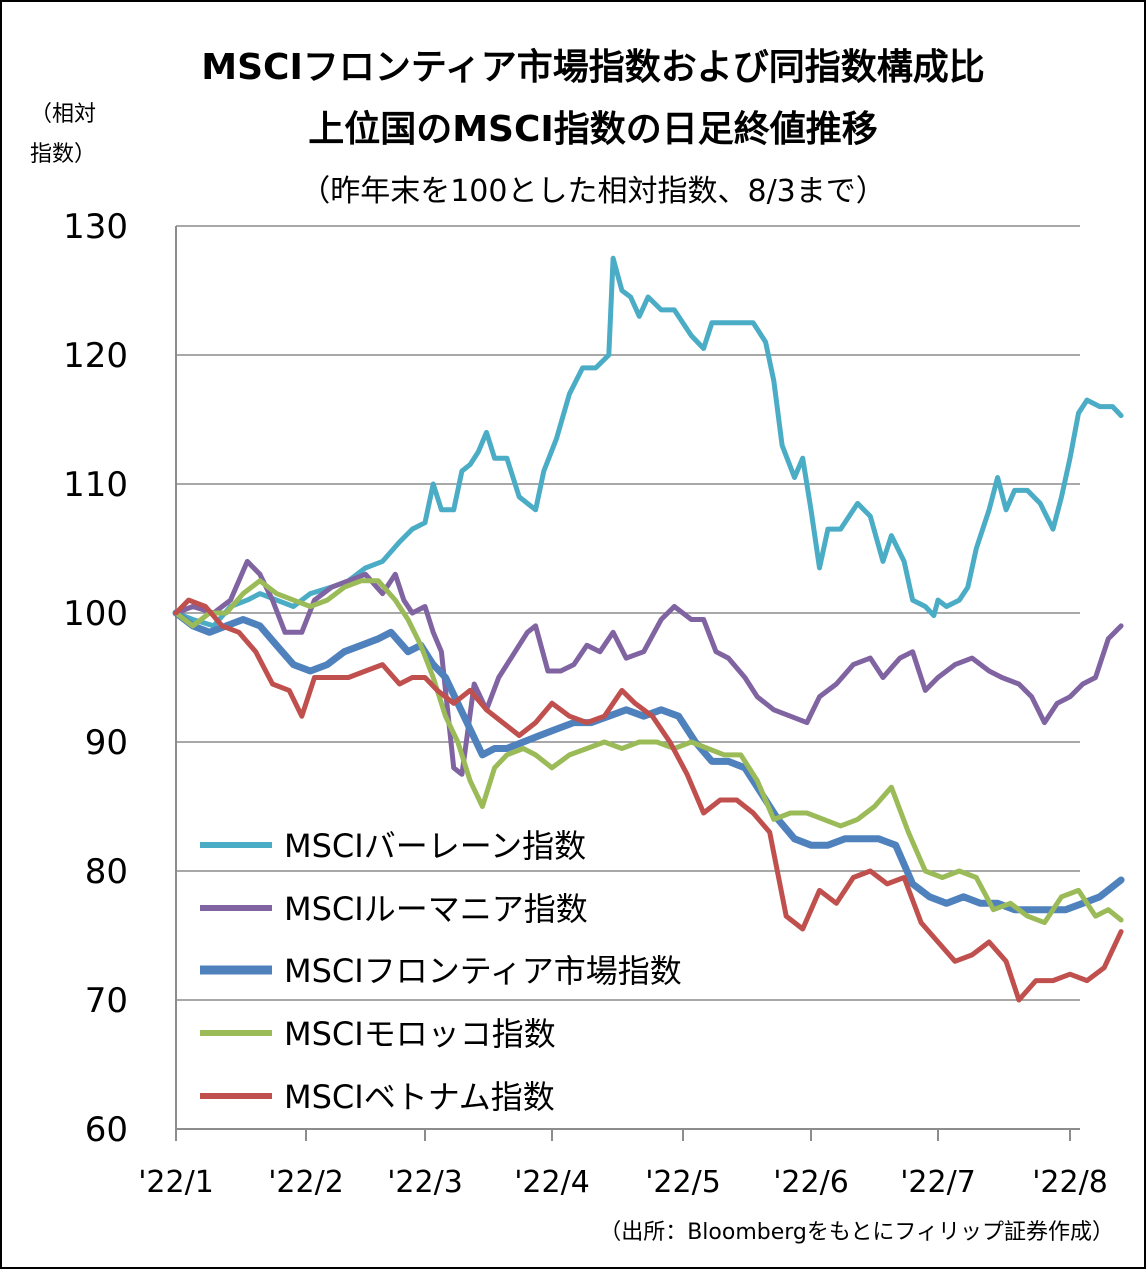  I want to click on source-note: （出所：Bloombergをもとにフィリップ証券作成）, so click(856, 1232).